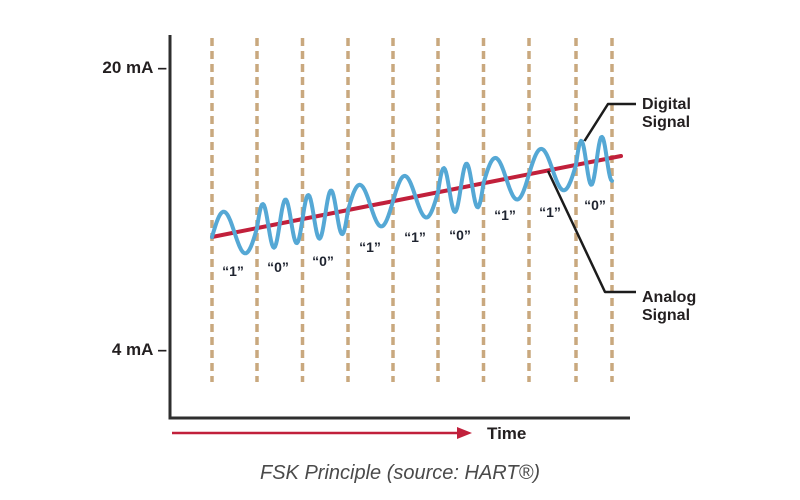  Describe the element at coordinates (400, 473) in the screenshot. I see `figure-caption: FSK Principle (source: HART®)` at that location.